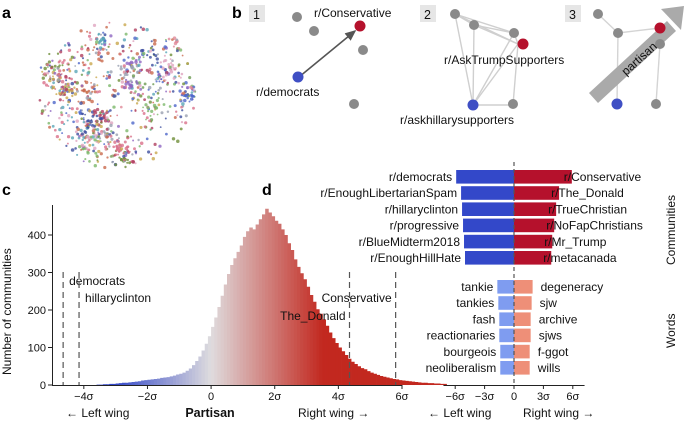 This screenshot has height=427, width=685. Describe the element at coordinates (477, 287) in the screenshot. I see `label-left: tankie` at that location.